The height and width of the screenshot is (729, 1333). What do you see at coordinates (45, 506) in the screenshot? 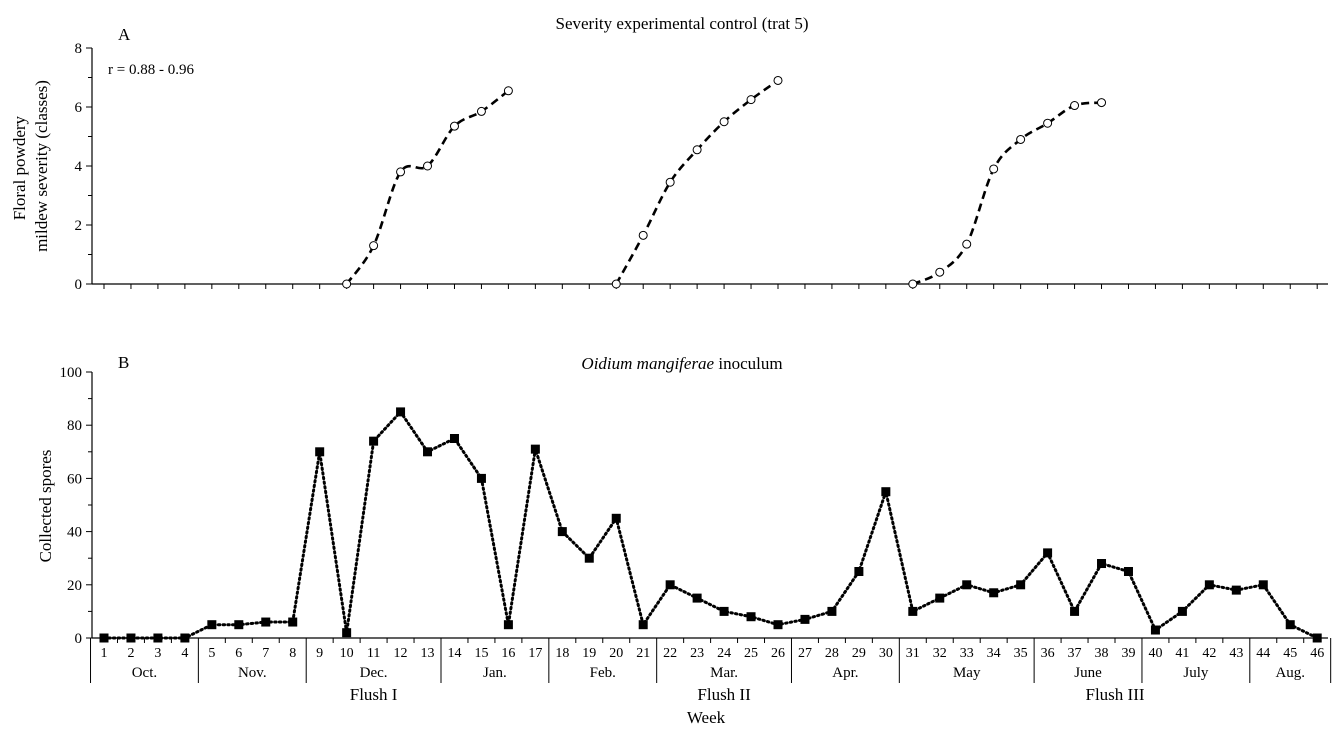
I see `panel-b-ylabel: Collected spores` at bounding box center [45, 506].